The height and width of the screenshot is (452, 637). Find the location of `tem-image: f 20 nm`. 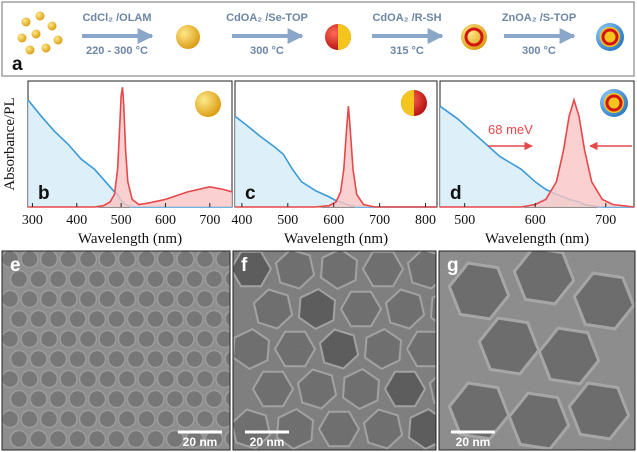

tem-image: f 20 nm is located at coordinates (334, 350).